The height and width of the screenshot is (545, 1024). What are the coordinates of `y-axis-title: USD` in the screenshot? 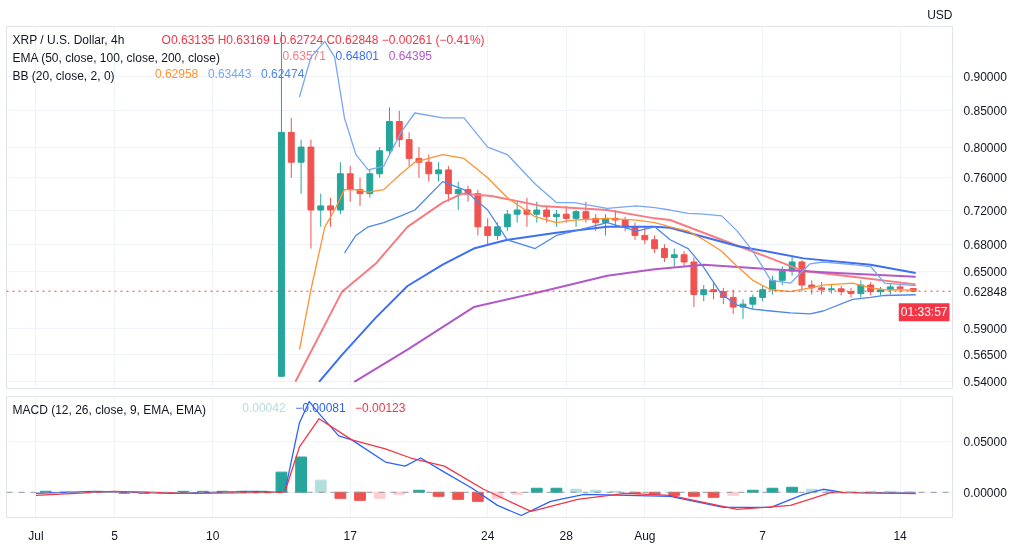 It's located at (940, 14).